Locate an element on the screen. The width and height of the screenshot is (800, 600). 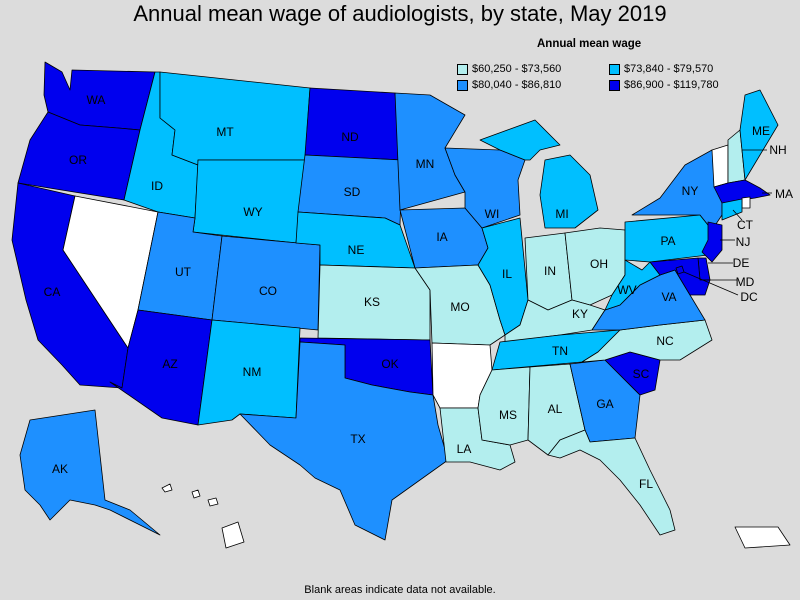
state-label-in: IN is located at coordinates (550, 271).